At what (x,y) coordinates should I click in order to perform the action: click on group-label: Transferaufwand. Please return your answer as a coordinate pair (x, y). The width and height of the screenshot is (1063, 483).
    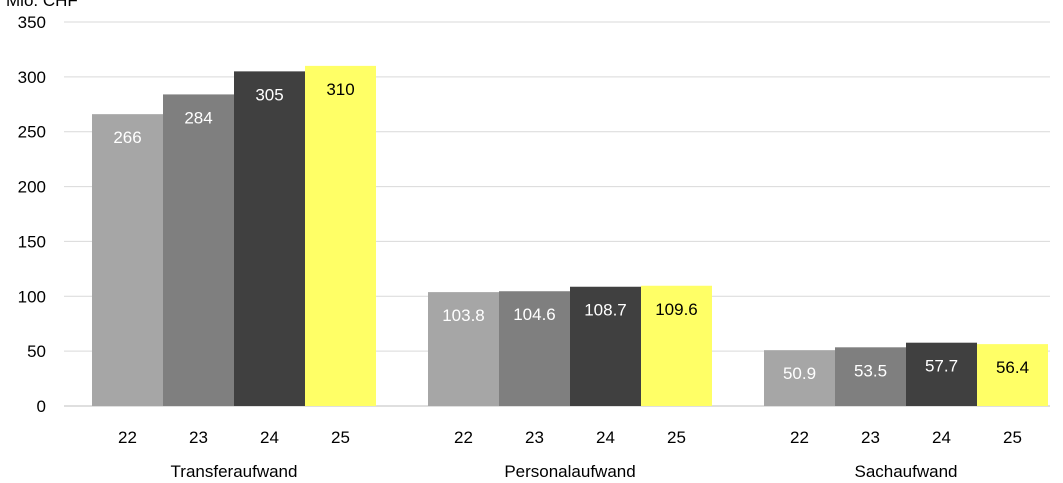
    Looking at the image, I should click on (234, 471).